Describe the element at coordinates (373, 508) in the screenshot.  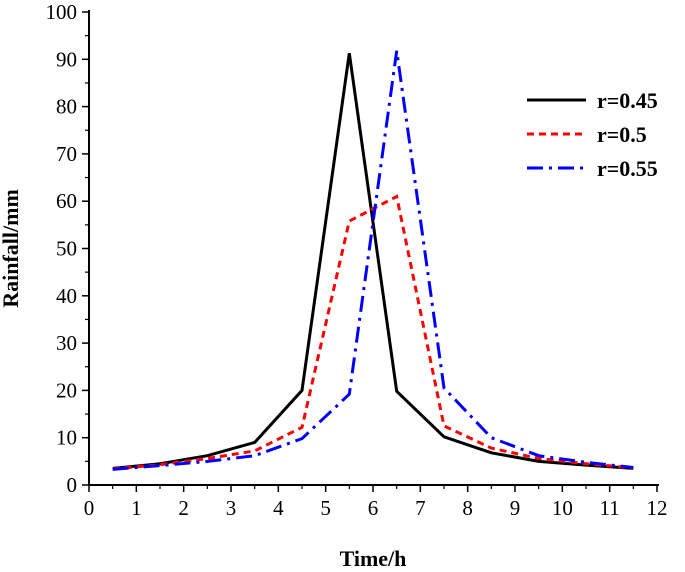
I see `x-tick-label: 6` at that location.